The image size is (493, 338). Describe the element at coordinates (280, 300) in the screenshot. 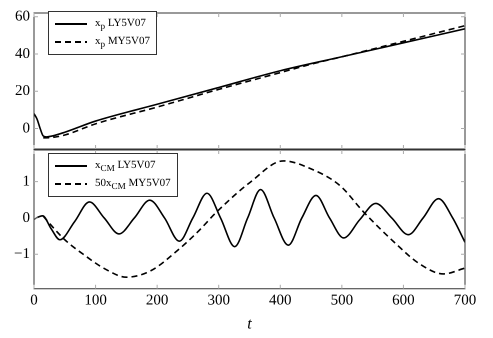

I see `x-tick-label: 400` at that location.